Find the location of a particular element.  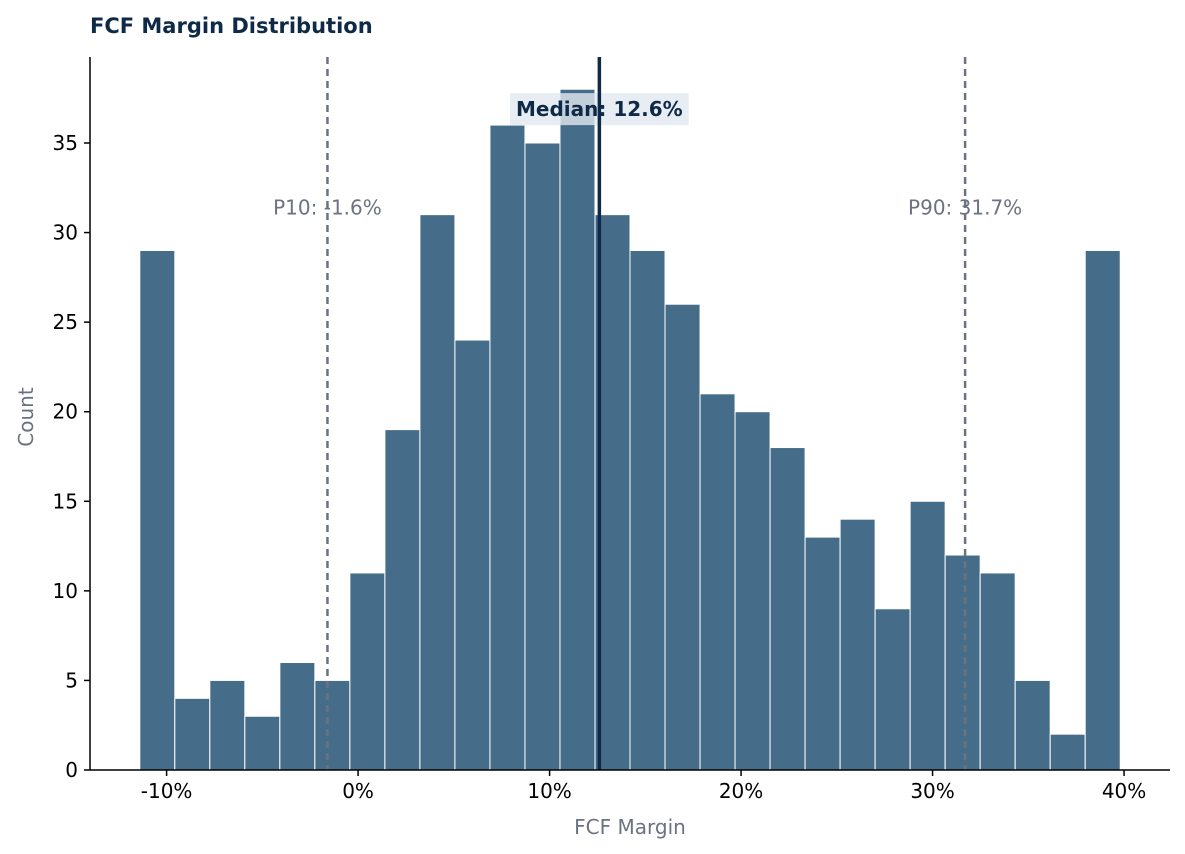

x-tick-label: 10% is located at coordinates (549, 791).